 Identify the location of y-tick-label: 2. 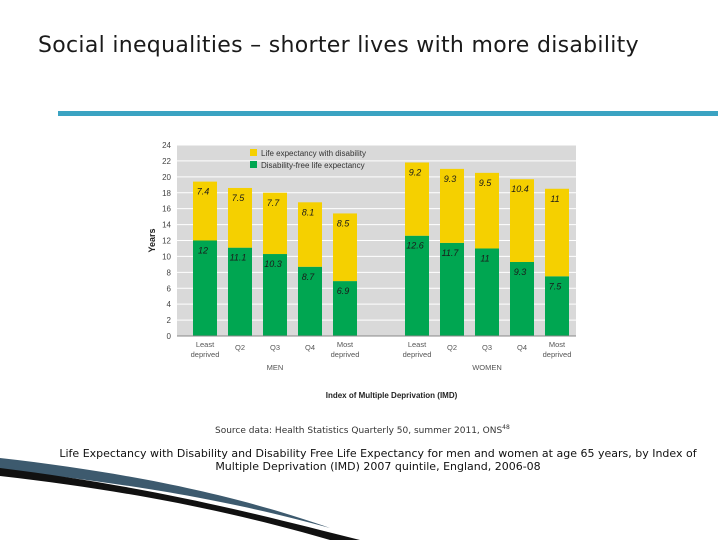
(169, 320).